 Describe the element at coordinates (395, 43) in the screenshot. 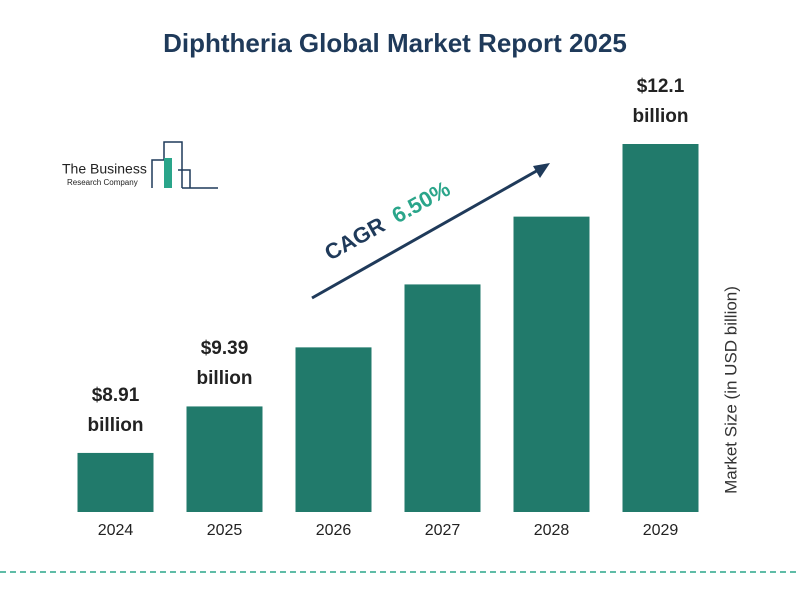

I see `chart-title: Diphtheria Global Market Report 2025` at that location.